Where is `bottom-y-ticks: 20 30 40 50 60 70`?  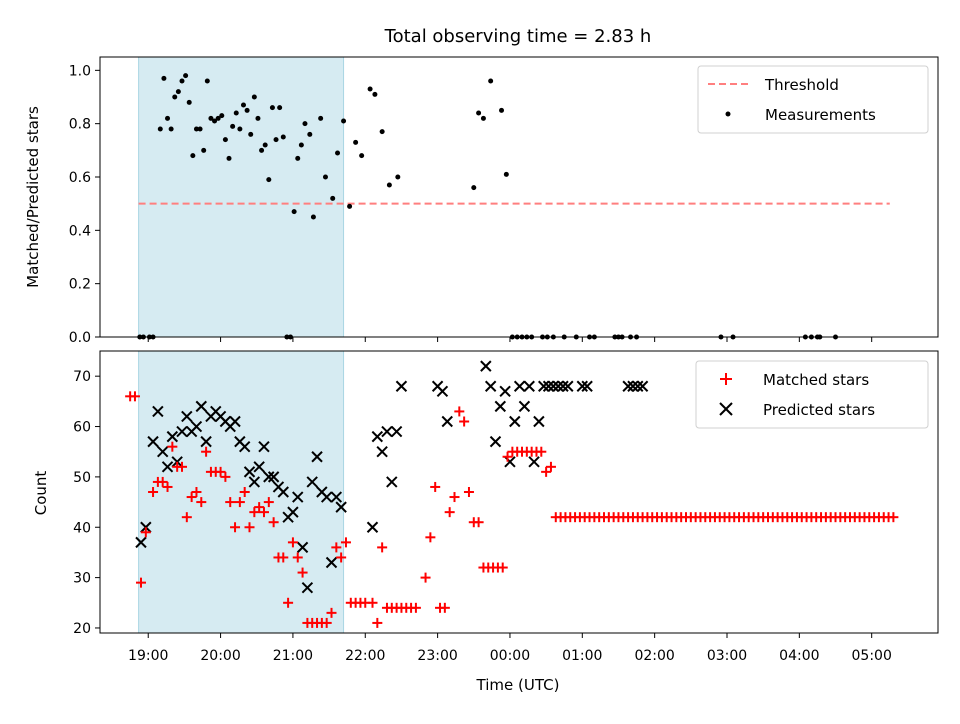
bottom-y-ticks: 20 30 40 50 60 70 is located at coordinates (86, 503).